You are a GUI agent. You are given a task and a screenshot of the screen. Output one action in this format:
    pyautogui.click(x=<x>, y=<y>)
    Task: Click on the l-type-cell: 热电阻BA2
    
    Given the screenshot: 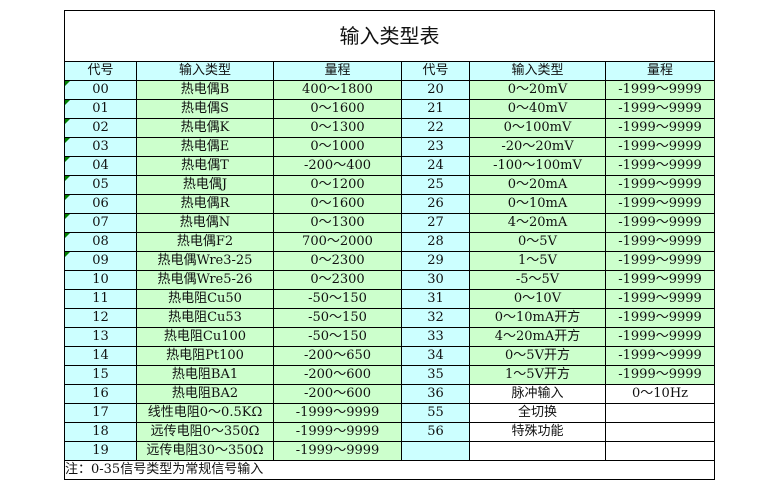 What is the action you would take?
    pyautogui.click(x=205, y=394)
    